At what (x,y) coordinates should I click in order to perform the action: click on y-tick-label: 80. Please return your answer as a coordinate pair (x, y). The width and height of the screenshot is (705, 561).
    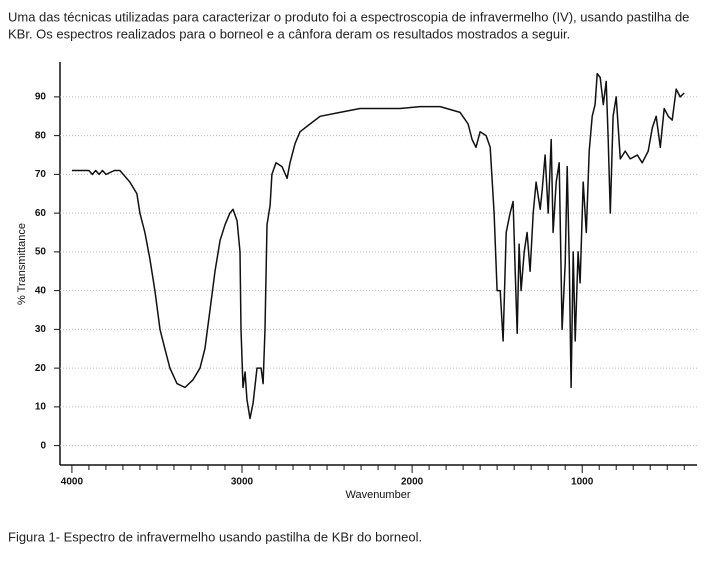
    Looking at the image, I should click on (41, 135).